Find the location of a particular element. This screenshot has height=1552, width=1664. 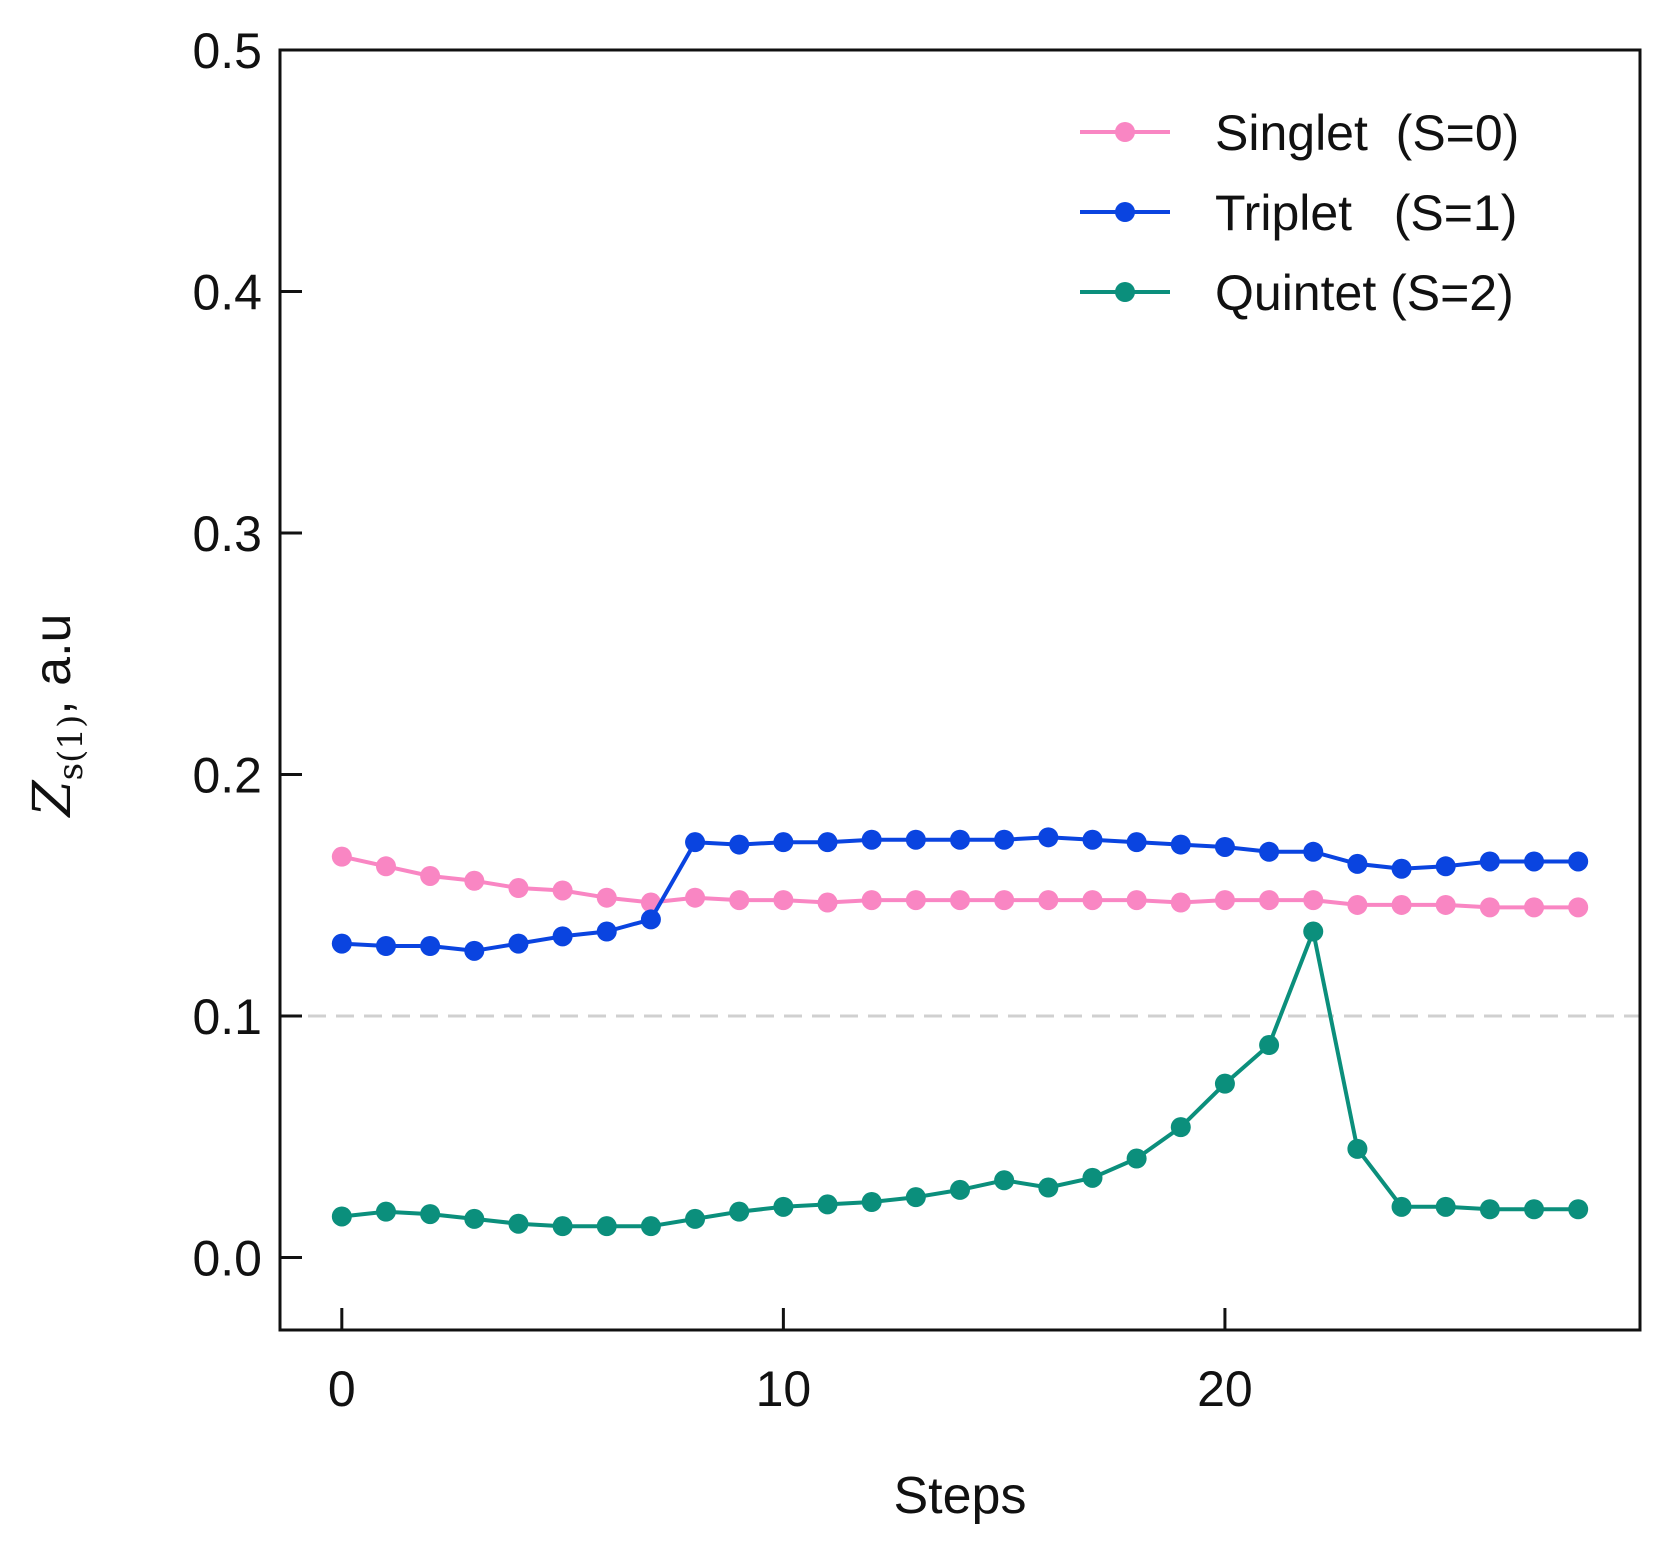

y-tick-label: 0.1 is located at coordinates (227, 1017).